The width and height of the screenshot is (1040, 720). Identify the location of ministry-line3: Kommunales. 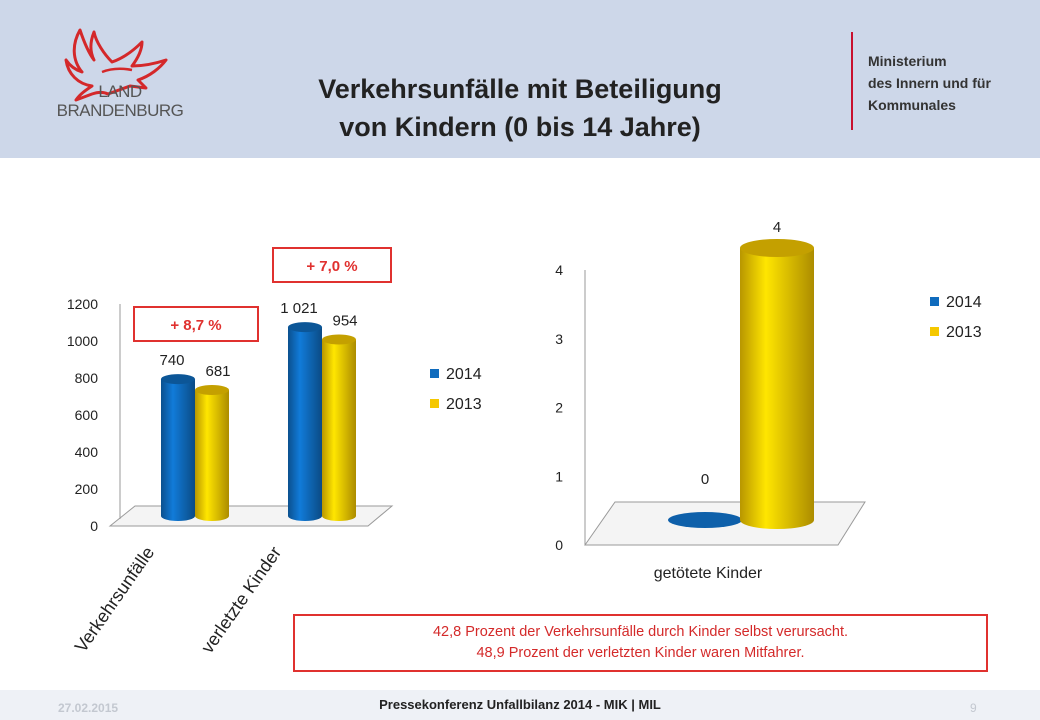
(912, 105).